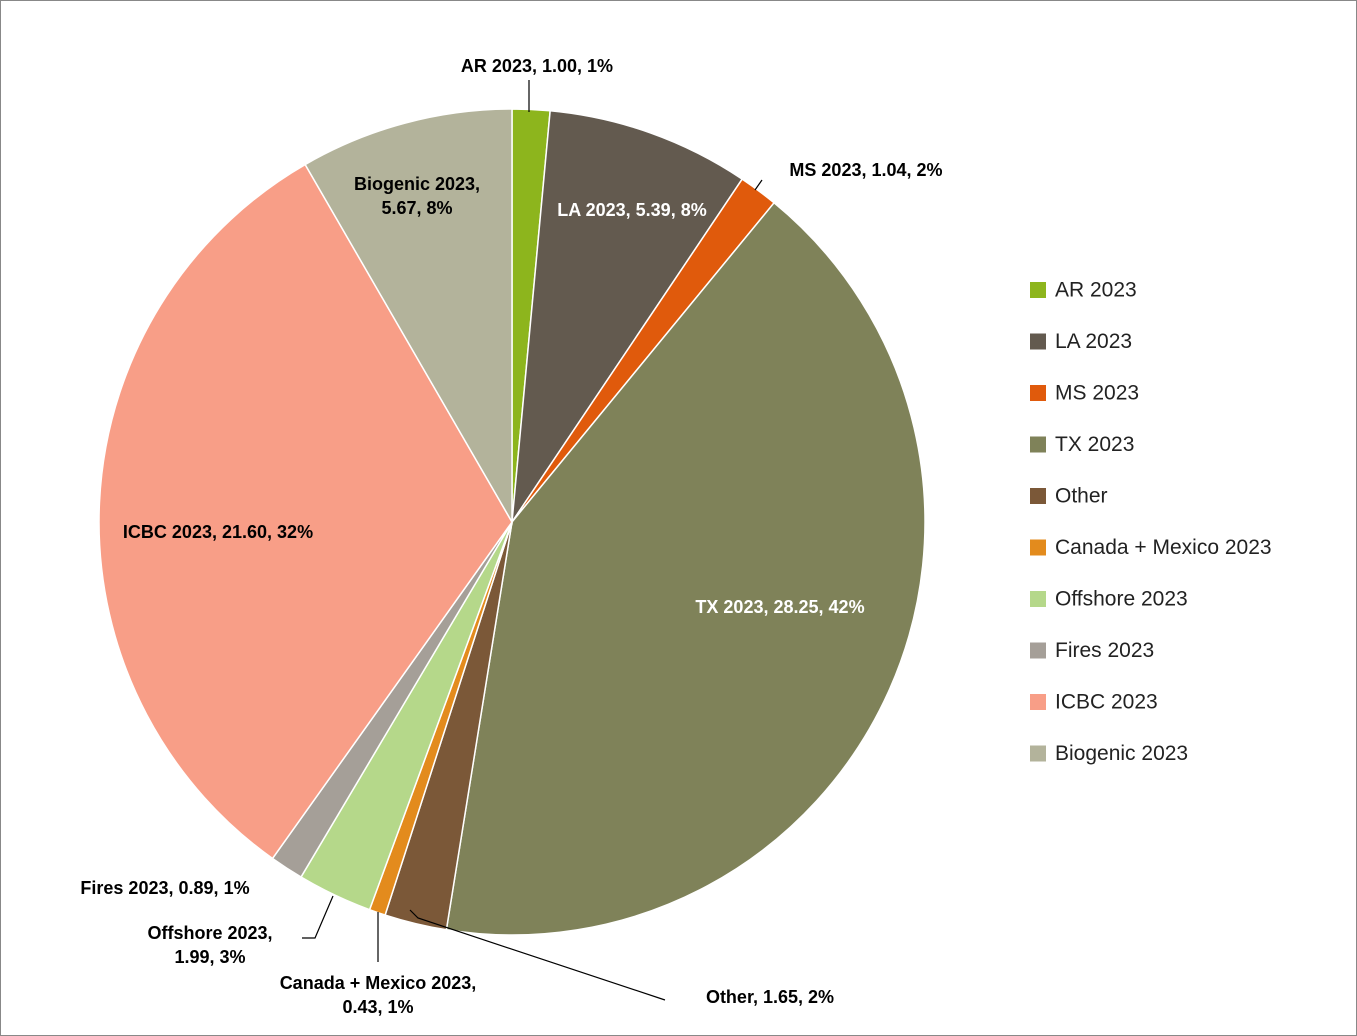 The height and width of the screenshot is (1036, 1357). What do you see at coordinates (729, 607) in the screenshot?
I see `label-category: TX 2023` at bounding box center [729, 607].